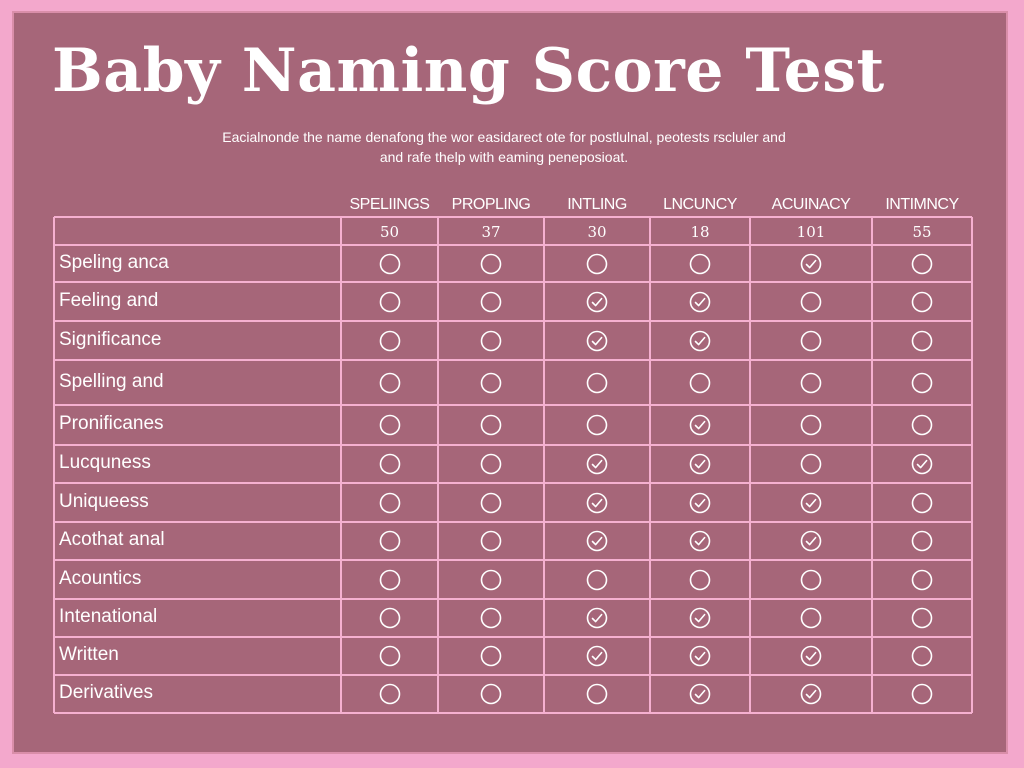  What do you see at coordinates (110, 339) in the screenshot?
I see `row-label: Significance` at bounding box center [110, 339].